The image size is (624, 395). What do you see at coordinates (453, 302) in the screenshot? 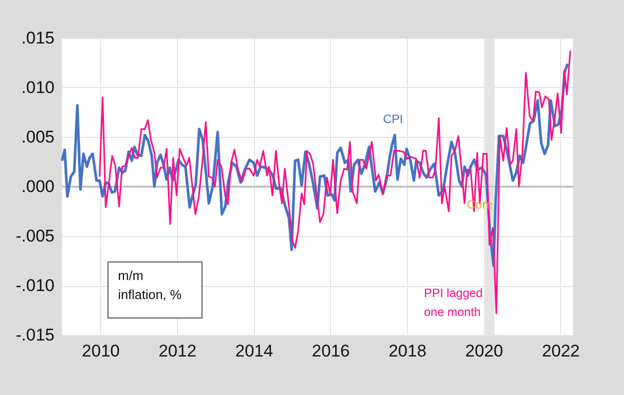
I see `series-label: PPI lagged one month` at bounding box center [453, 302].